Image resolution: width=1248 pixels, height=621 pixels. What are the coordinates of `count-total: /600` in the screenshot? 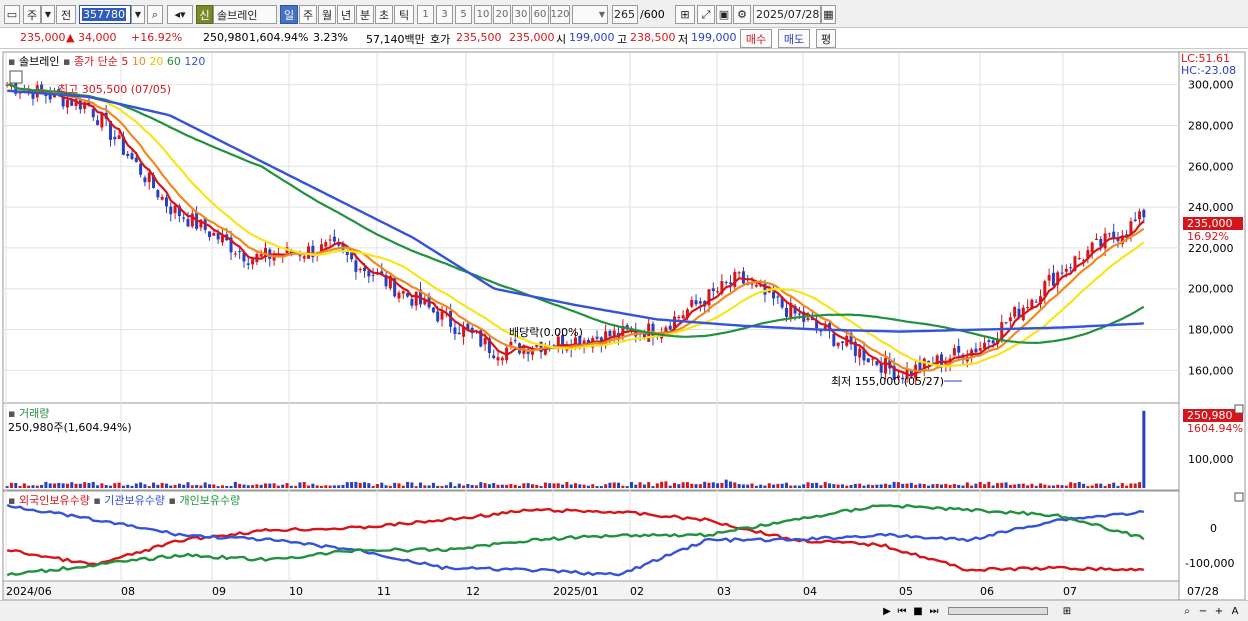 It's located at (652, 14).